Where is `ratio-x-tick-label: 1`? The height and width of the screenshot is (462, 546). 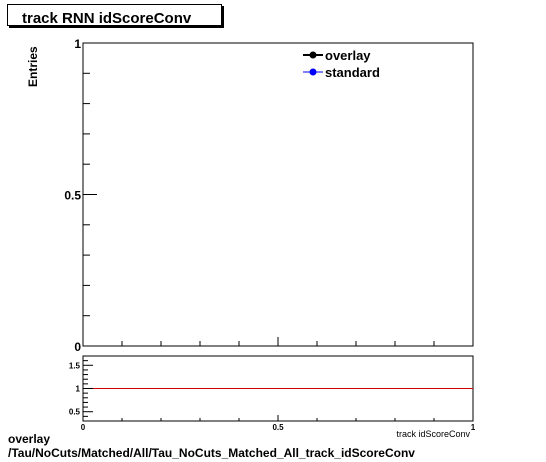
ratio-x-tick-label: 1 is located at coordinates (473, 427).